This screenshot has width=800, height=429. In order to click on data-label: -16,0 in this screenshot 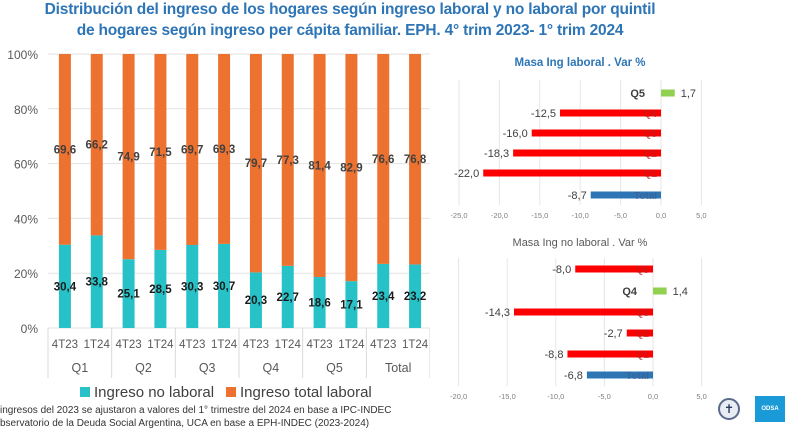, I will do `click(515, 134)`.